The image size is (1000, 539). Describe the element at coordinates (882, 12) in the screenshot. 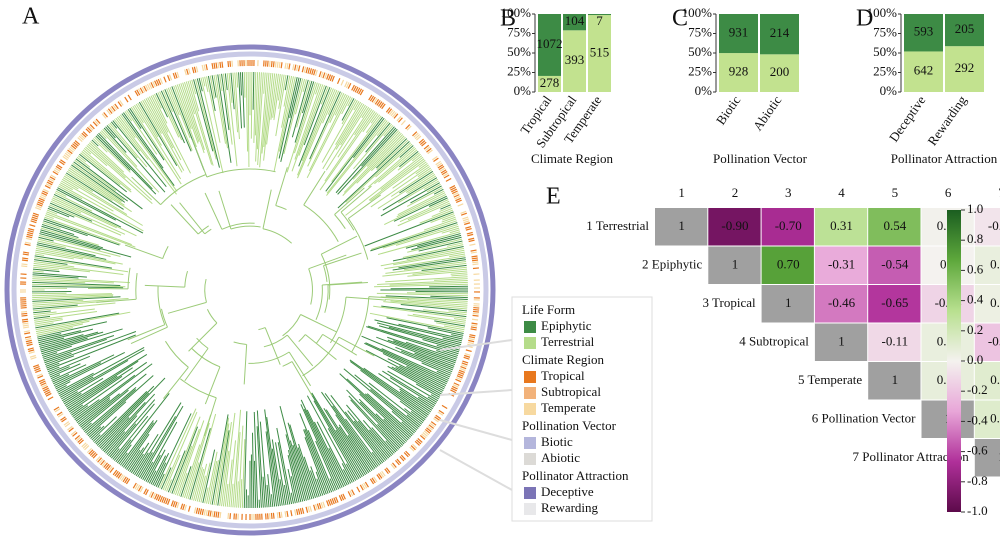

I see `y-tick-label: 100%` at that location.